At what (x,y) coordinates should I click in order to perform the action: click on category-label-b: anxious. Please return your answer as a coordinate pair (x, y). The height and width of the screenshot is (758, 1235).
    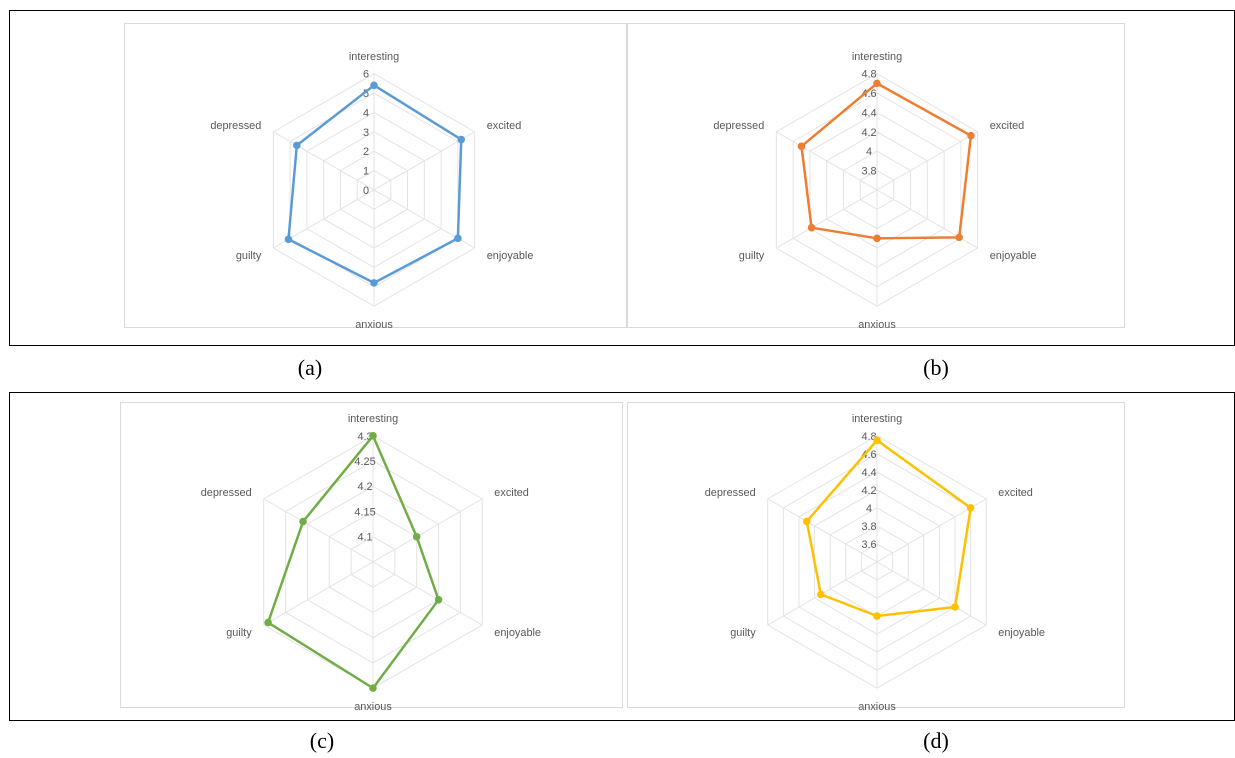
    Looking at the image, I should click on (877, 325).